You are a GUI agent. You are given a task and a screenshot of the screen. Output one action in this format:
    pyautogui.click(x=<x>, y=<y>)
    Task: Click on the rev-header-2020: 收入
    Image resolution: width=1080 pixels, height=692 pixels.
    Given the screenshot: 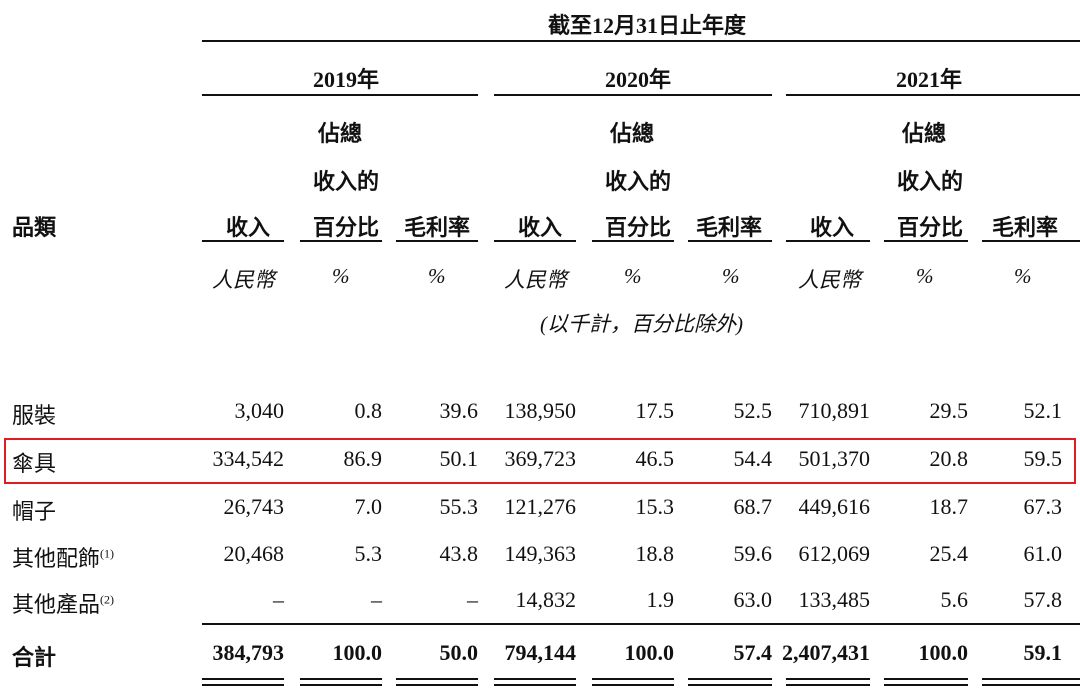 What is the action you would take?
    pyautogui.click(x=540, y=227)
    